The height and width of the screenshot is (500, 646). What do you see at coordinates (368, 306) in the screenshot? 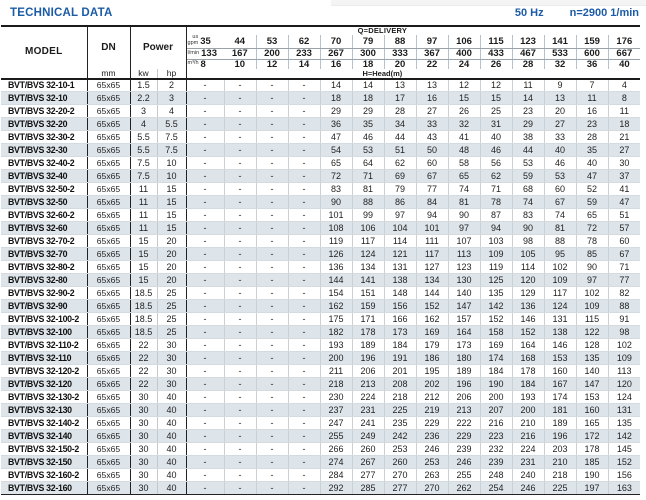
I see `head-value-cell: 159` at bounding box center [368, 306].